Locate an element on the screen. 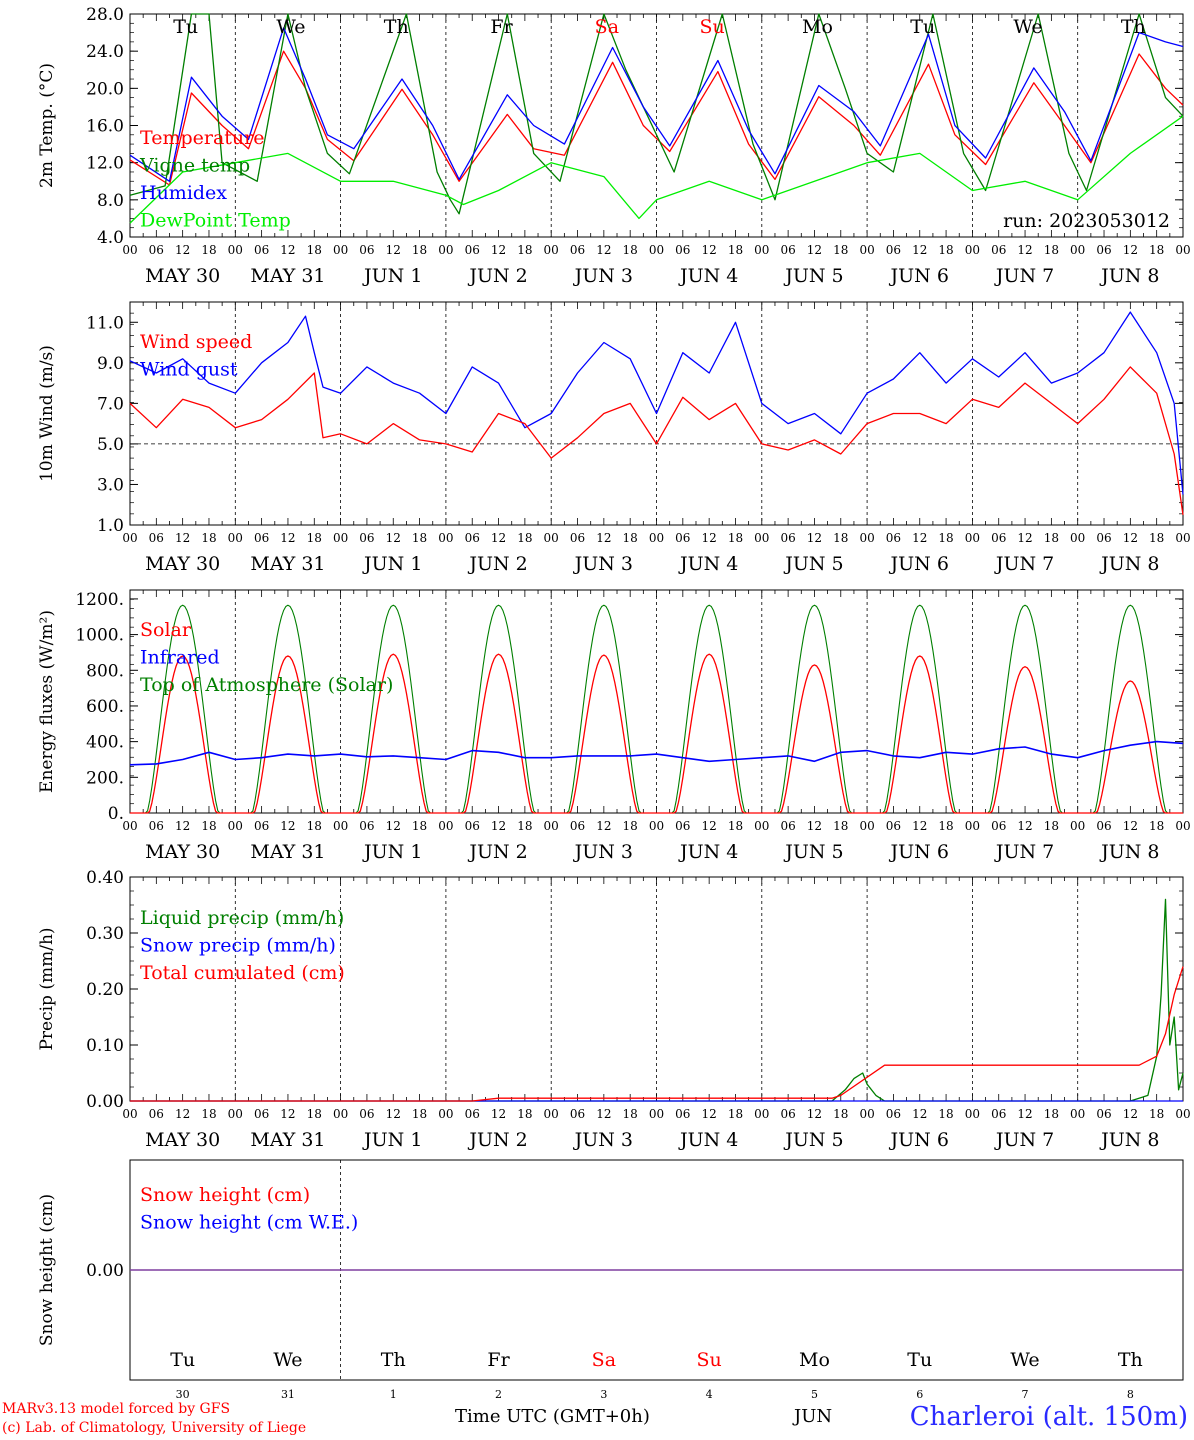  temp-y-tick-label: 28.0 is located at coordinates (105, 15).